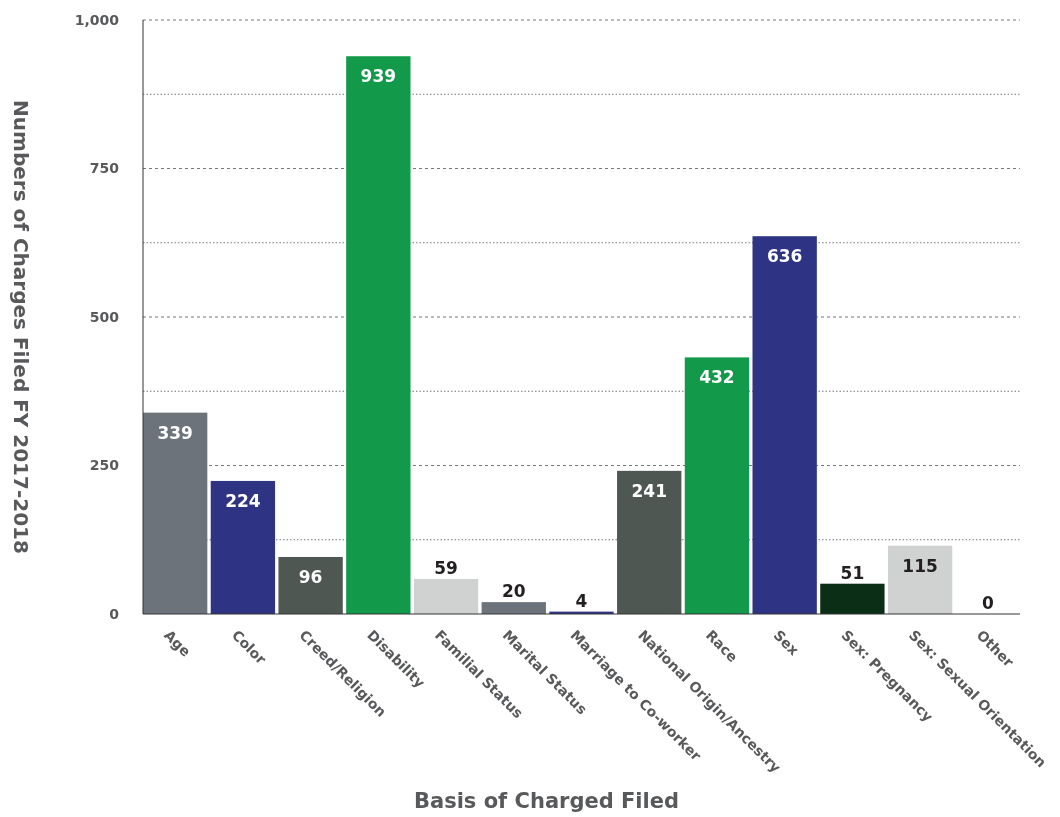  What do you see at coordinates (104, 316) in the screenshot?
I see `y-tick-label: 500` at bounding box center [104, 316].